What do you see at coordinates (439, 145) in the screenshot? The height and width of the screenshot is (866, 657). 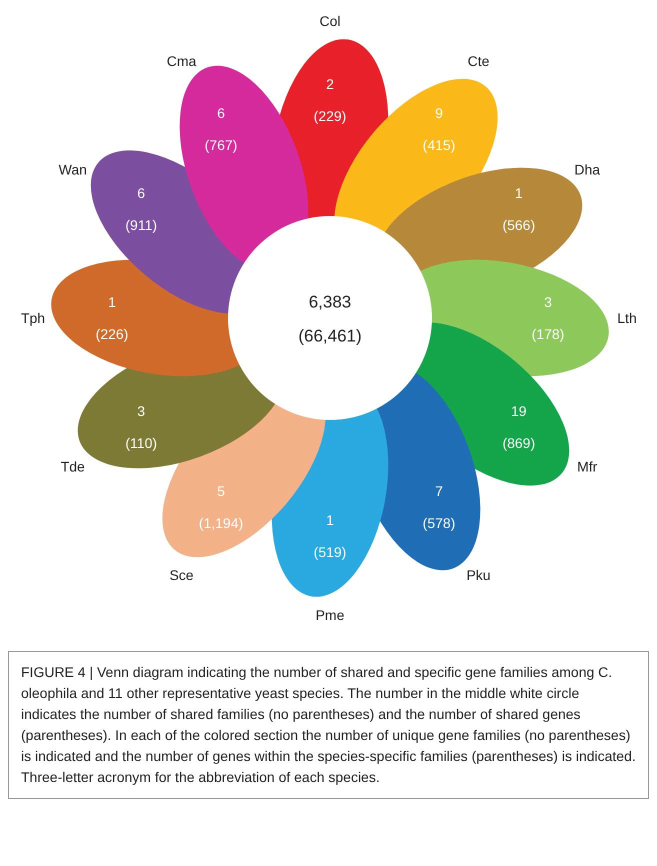 I see `data-label: (415)` at bounding box center [439, 145].